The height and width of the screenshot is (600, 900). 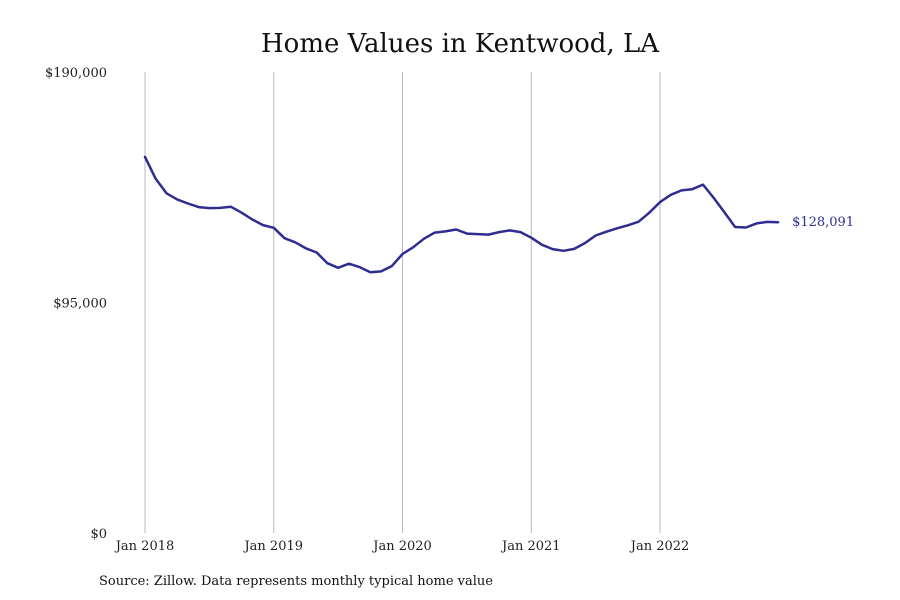 I want to click on chart-title: Home Values in Kentwood, LA, so click(x=460, y=44).